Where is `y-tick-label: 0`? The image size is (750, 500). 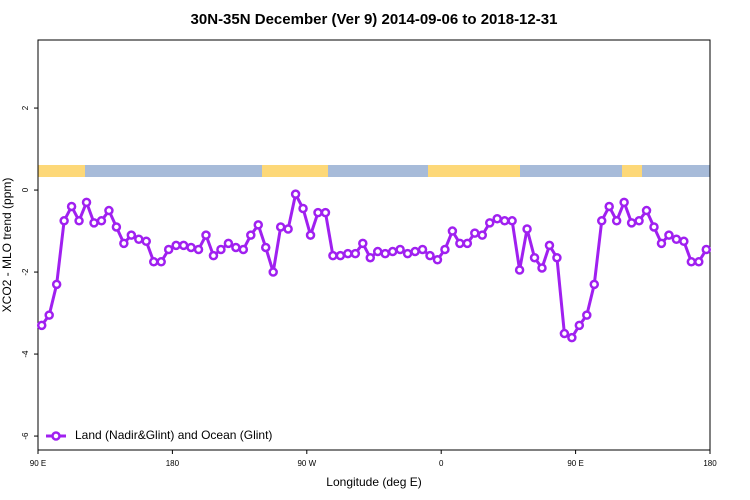 y-tick-label: 0 is located at coordinates (25, 189).